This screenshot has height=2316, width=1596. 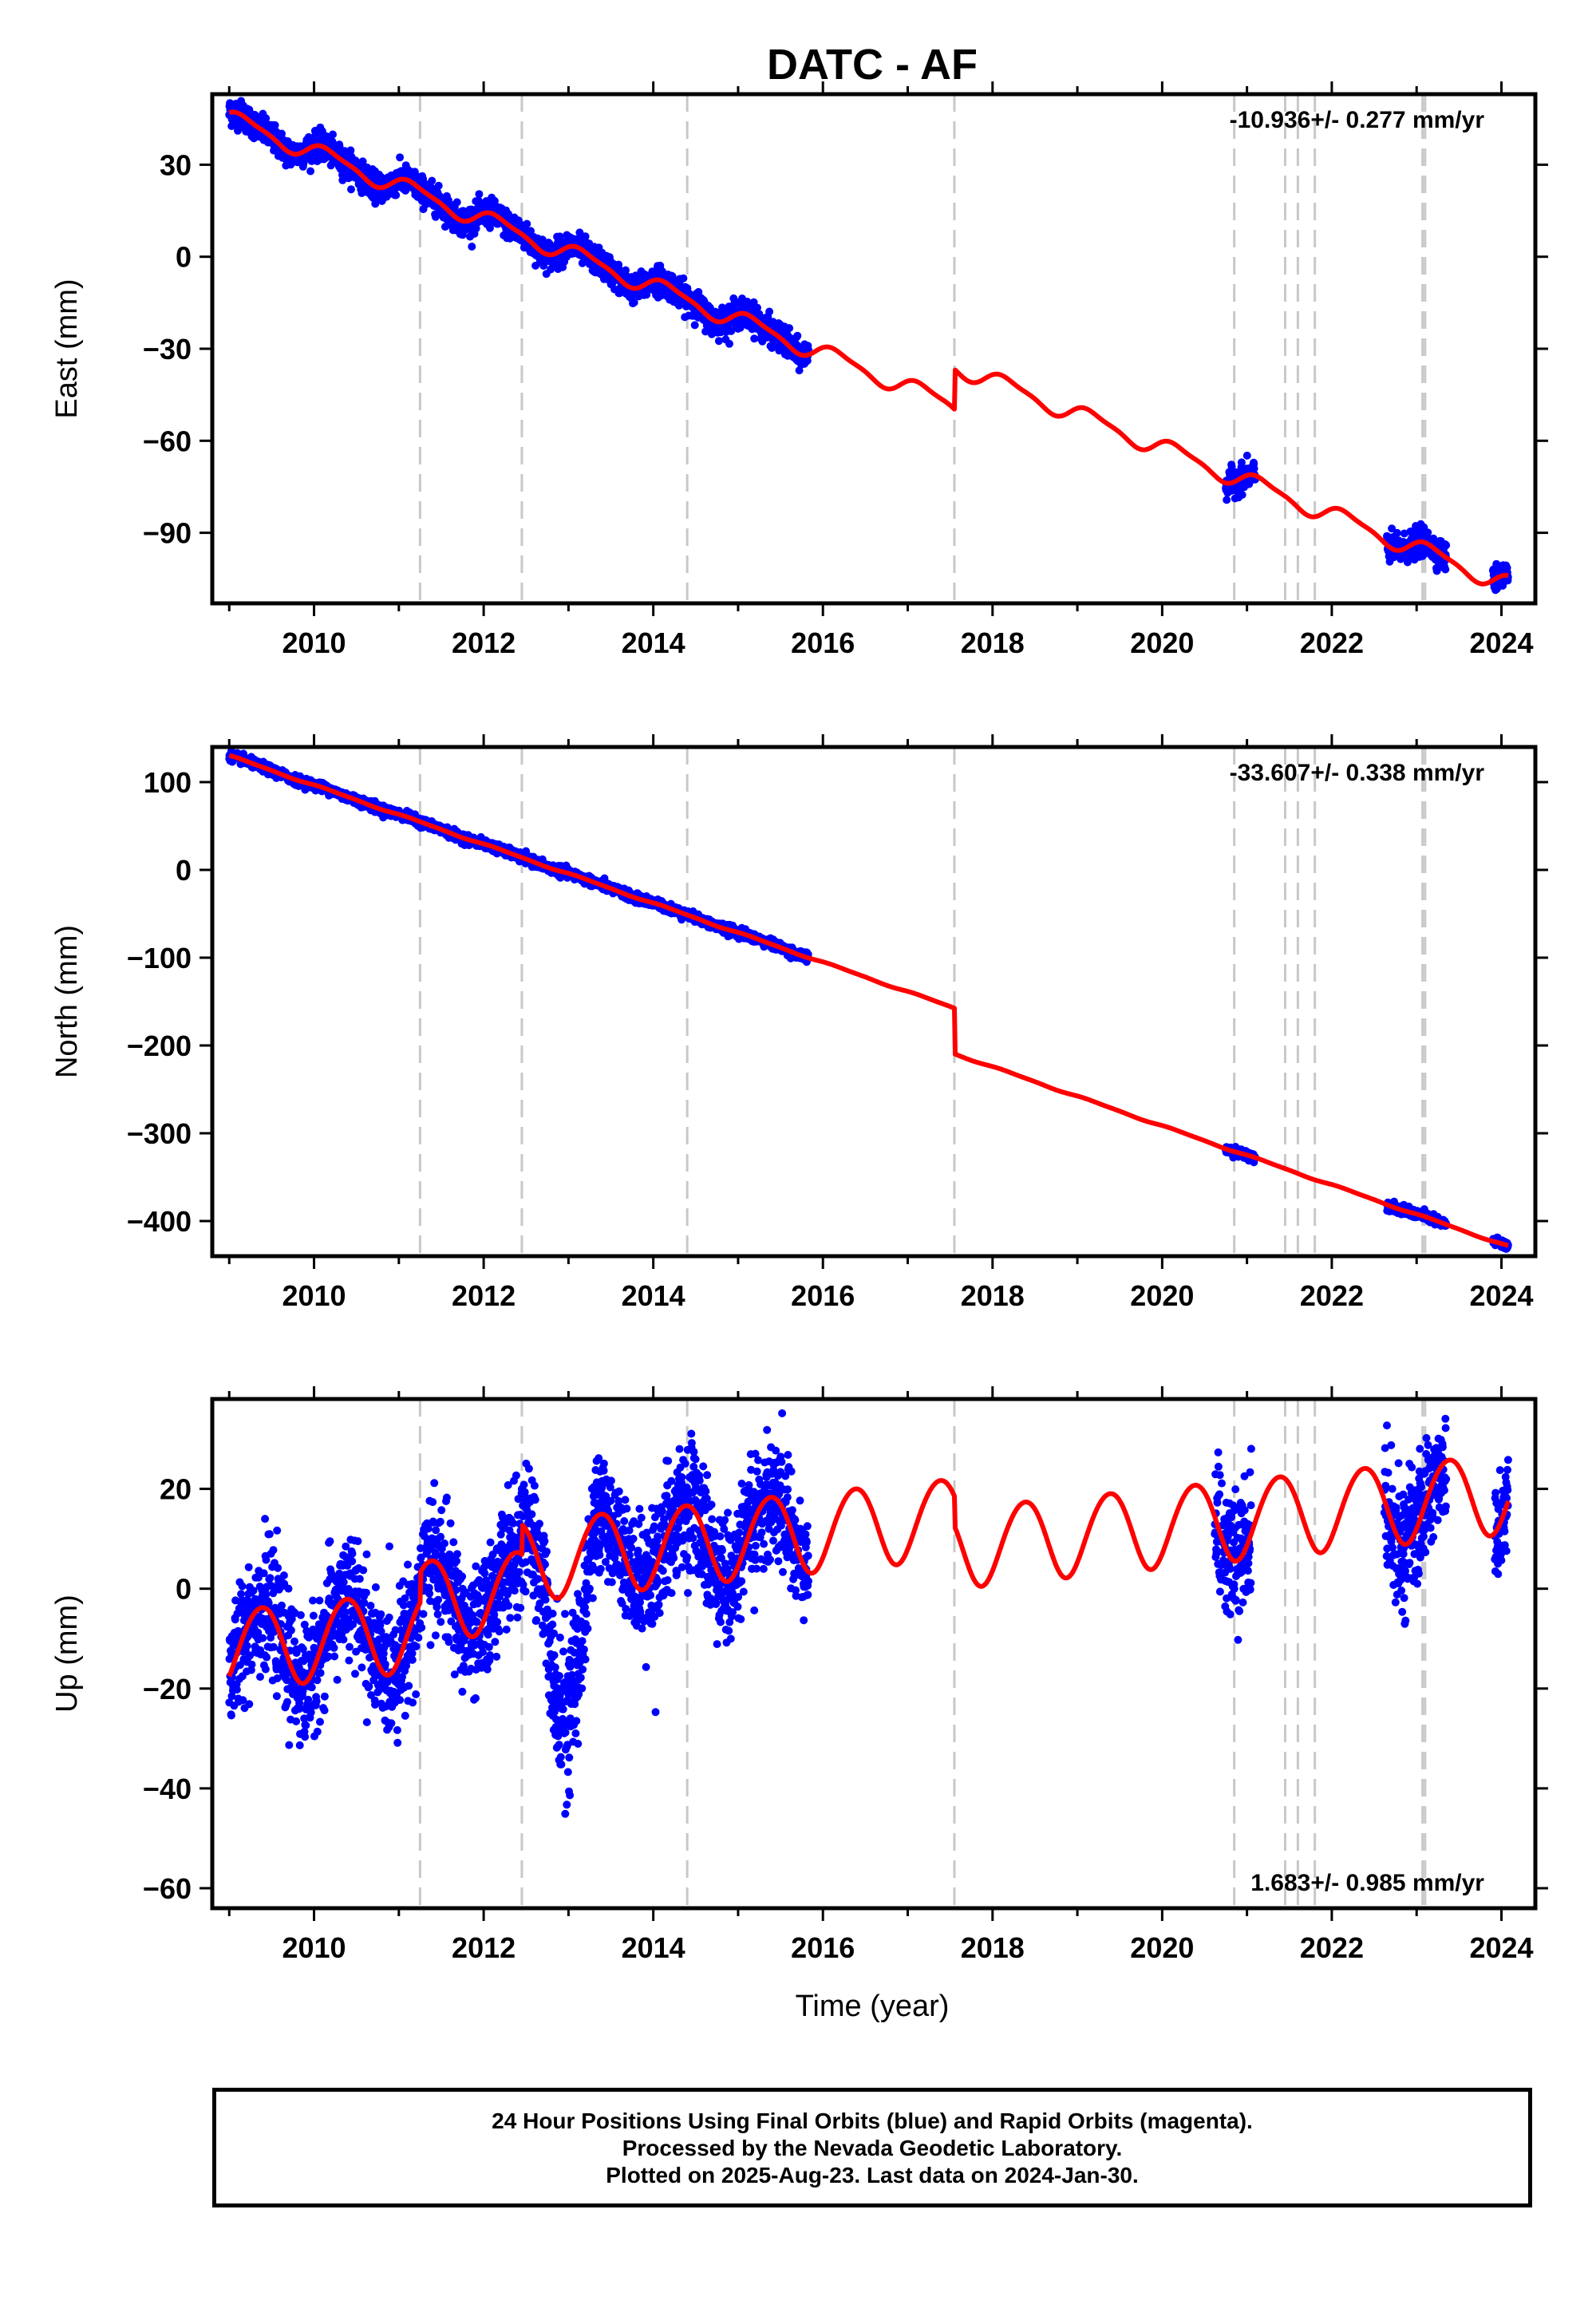 I want to click on y-tick-label: −90, so click(x=167, y=533).